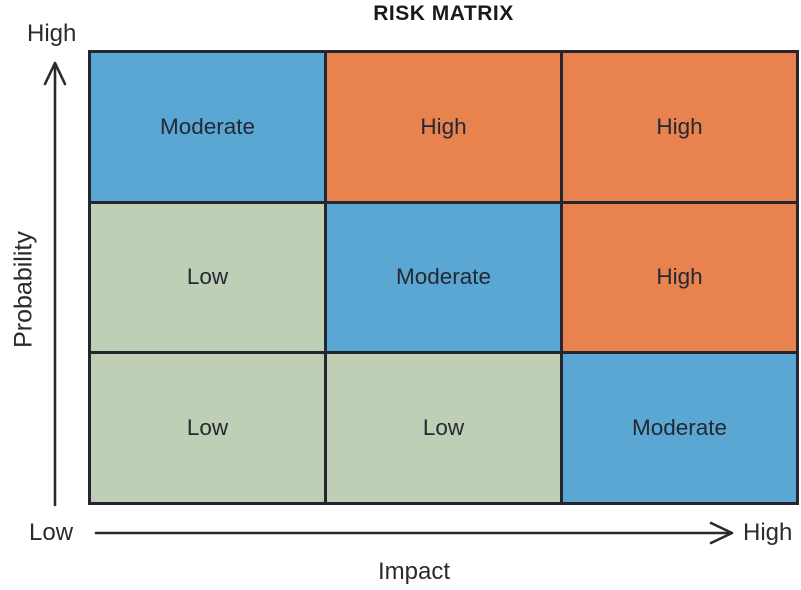 The height and width of the screenshot is (590, 801). What do you see at coordinates (679, 277) in the screenshot?
I see `matrix-cell-r2c3: High` at bounding box center [679, 277].